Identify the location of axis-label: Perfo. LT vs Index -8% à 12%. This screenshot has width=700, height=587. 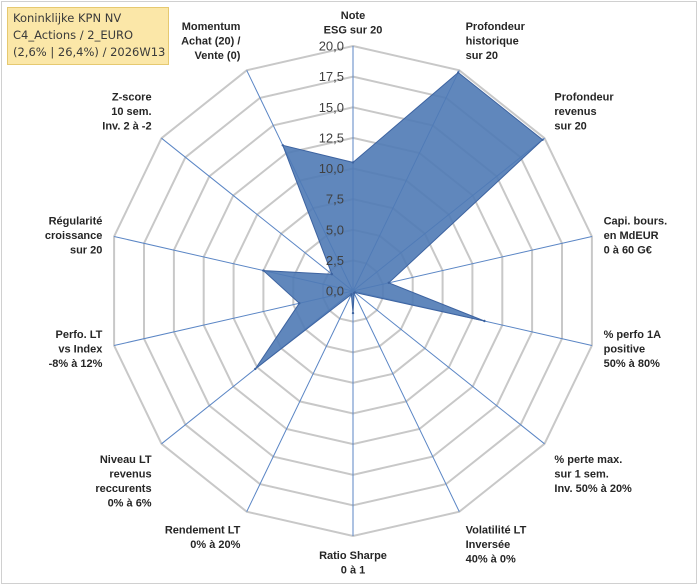
(76, 349).